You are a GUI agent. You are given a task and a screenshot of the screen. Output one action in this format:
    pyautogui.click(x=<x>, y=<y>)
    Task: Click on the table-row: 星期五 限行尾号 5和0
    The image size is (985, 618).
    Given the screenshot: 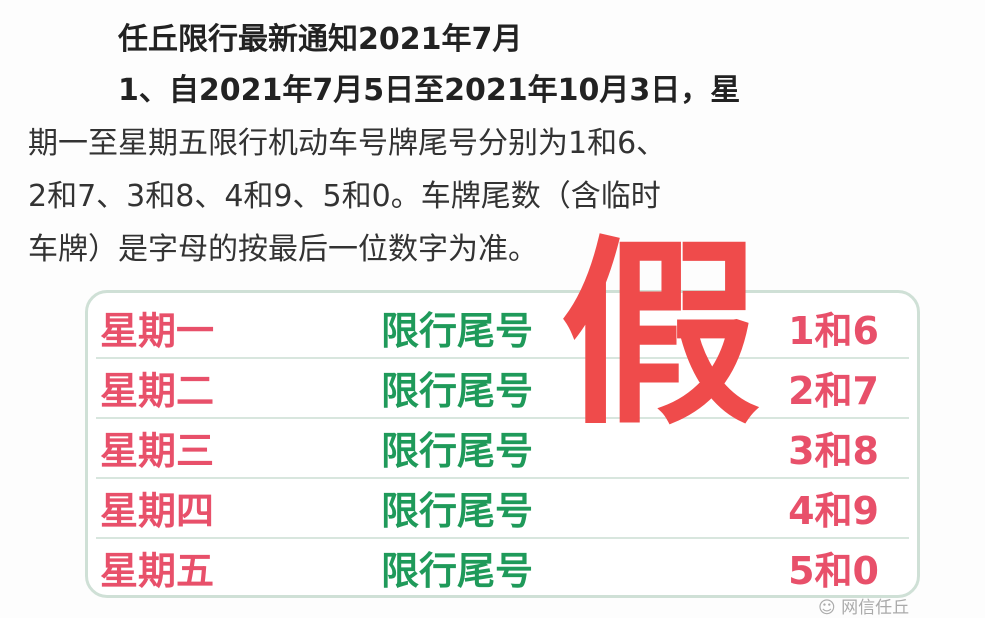 What is the action you would take?
    pyautogui.click(x=502, y=567)
    